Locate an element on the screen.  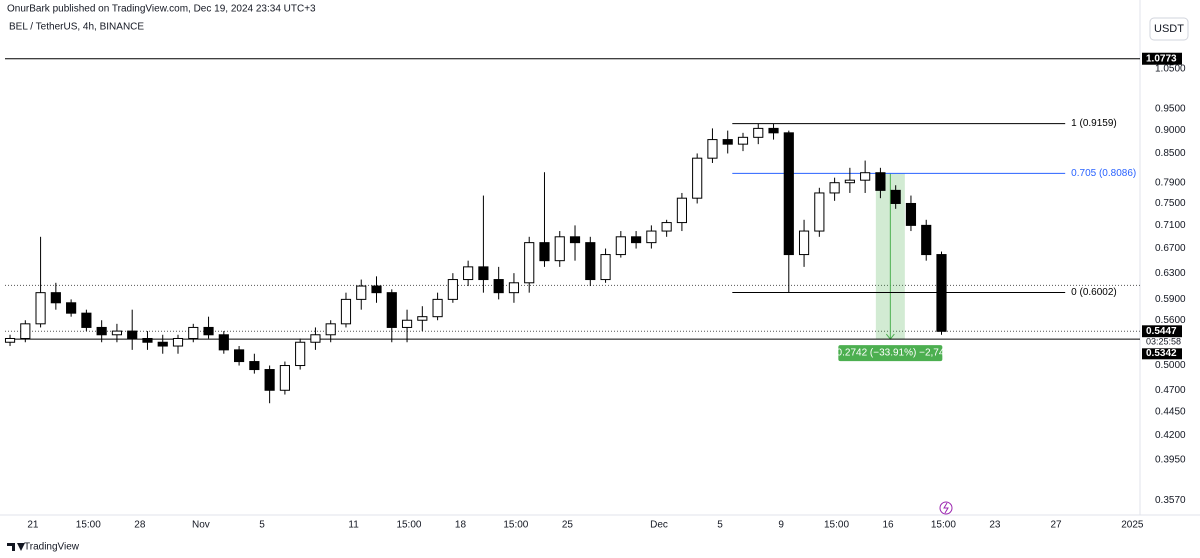
y-tick-label: 0.9500 is located at coordinates (1170, 109).